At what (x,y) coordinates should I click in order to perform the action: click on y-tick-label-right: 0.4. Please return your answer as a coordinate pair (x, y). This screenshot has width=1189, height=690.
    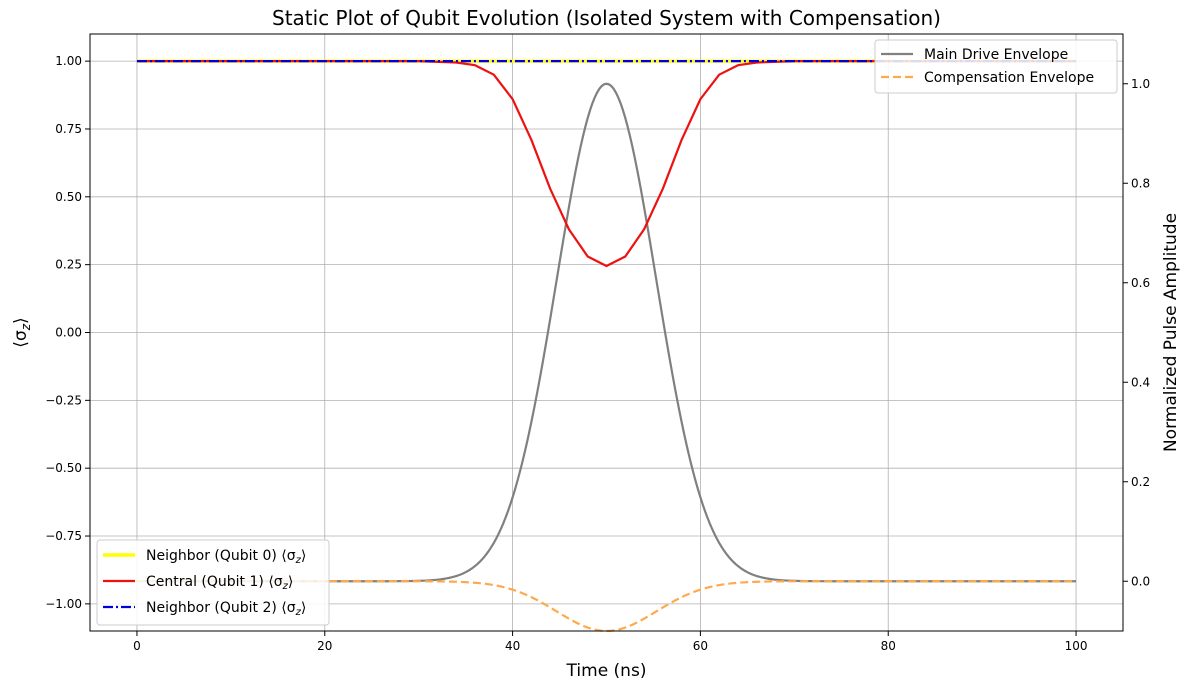
    Looking at the image, I should click on (1140, 382).